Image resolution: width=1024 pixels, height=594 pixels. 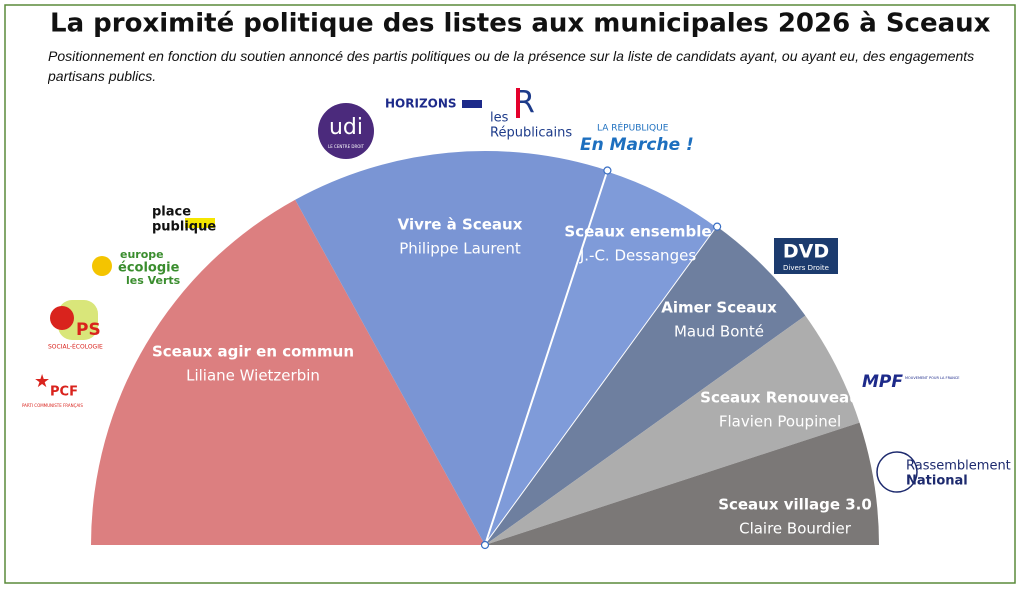 I want to click on logo-dvd: DVD Divers Droite, so click(x=806, y=256).